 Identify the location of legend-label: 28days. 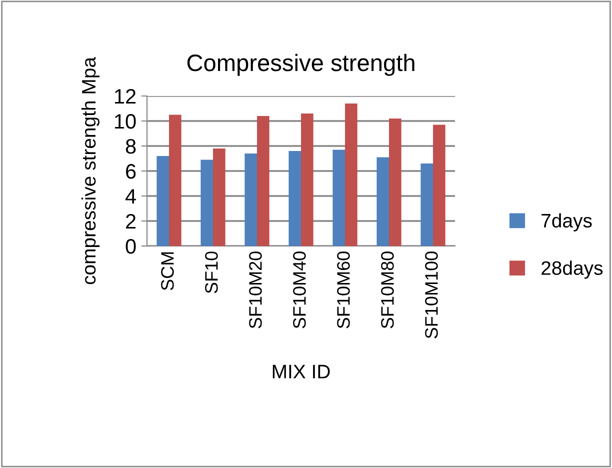
(572, 269).